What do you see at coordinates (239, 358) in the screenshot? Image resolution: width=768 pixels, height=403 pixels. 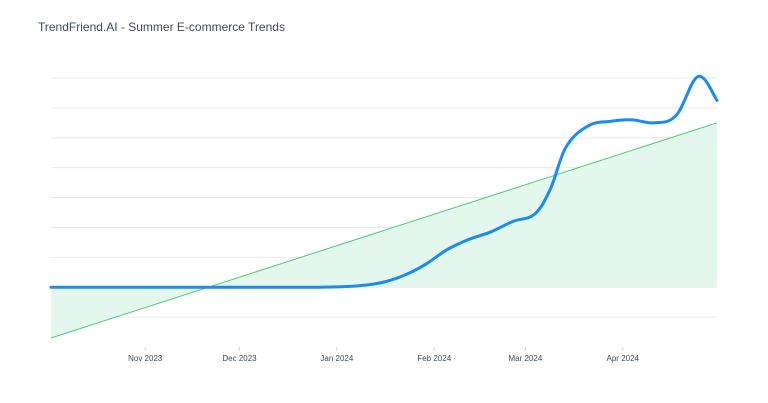 I see `x-tick-label: Dec 2023` at bounding box center [239, 358].